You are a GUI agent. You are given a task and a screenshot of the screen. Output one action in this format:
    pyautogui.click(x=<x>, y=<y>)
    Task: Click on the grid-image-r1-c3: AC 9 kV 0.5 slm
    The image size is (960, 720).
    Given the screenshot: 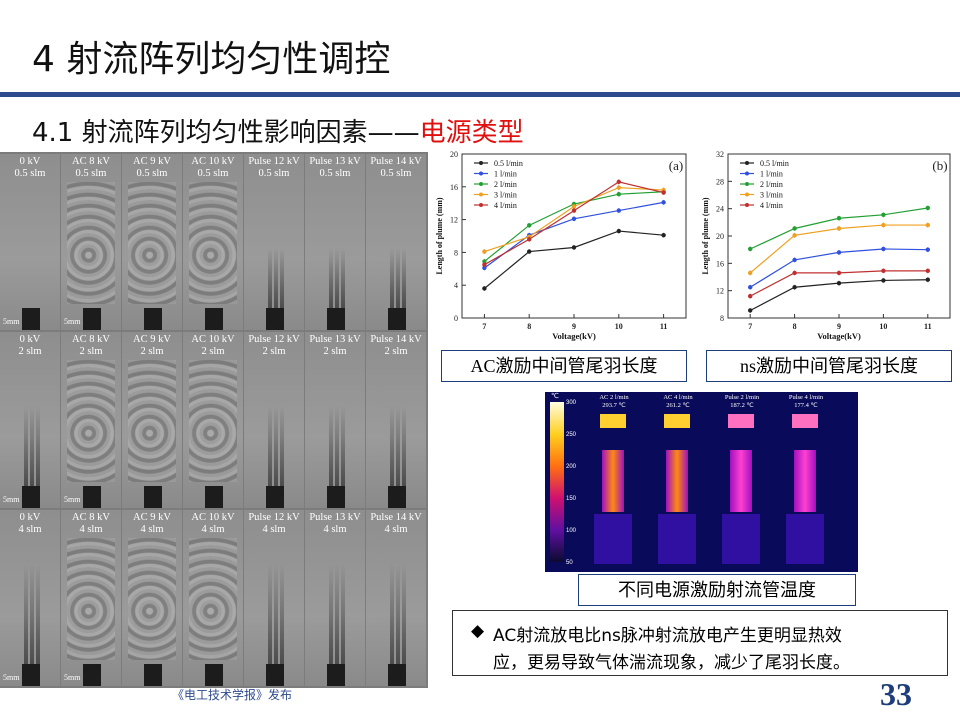 What is the action you would take?
    pyautogui.click(x=152, y=242)
    